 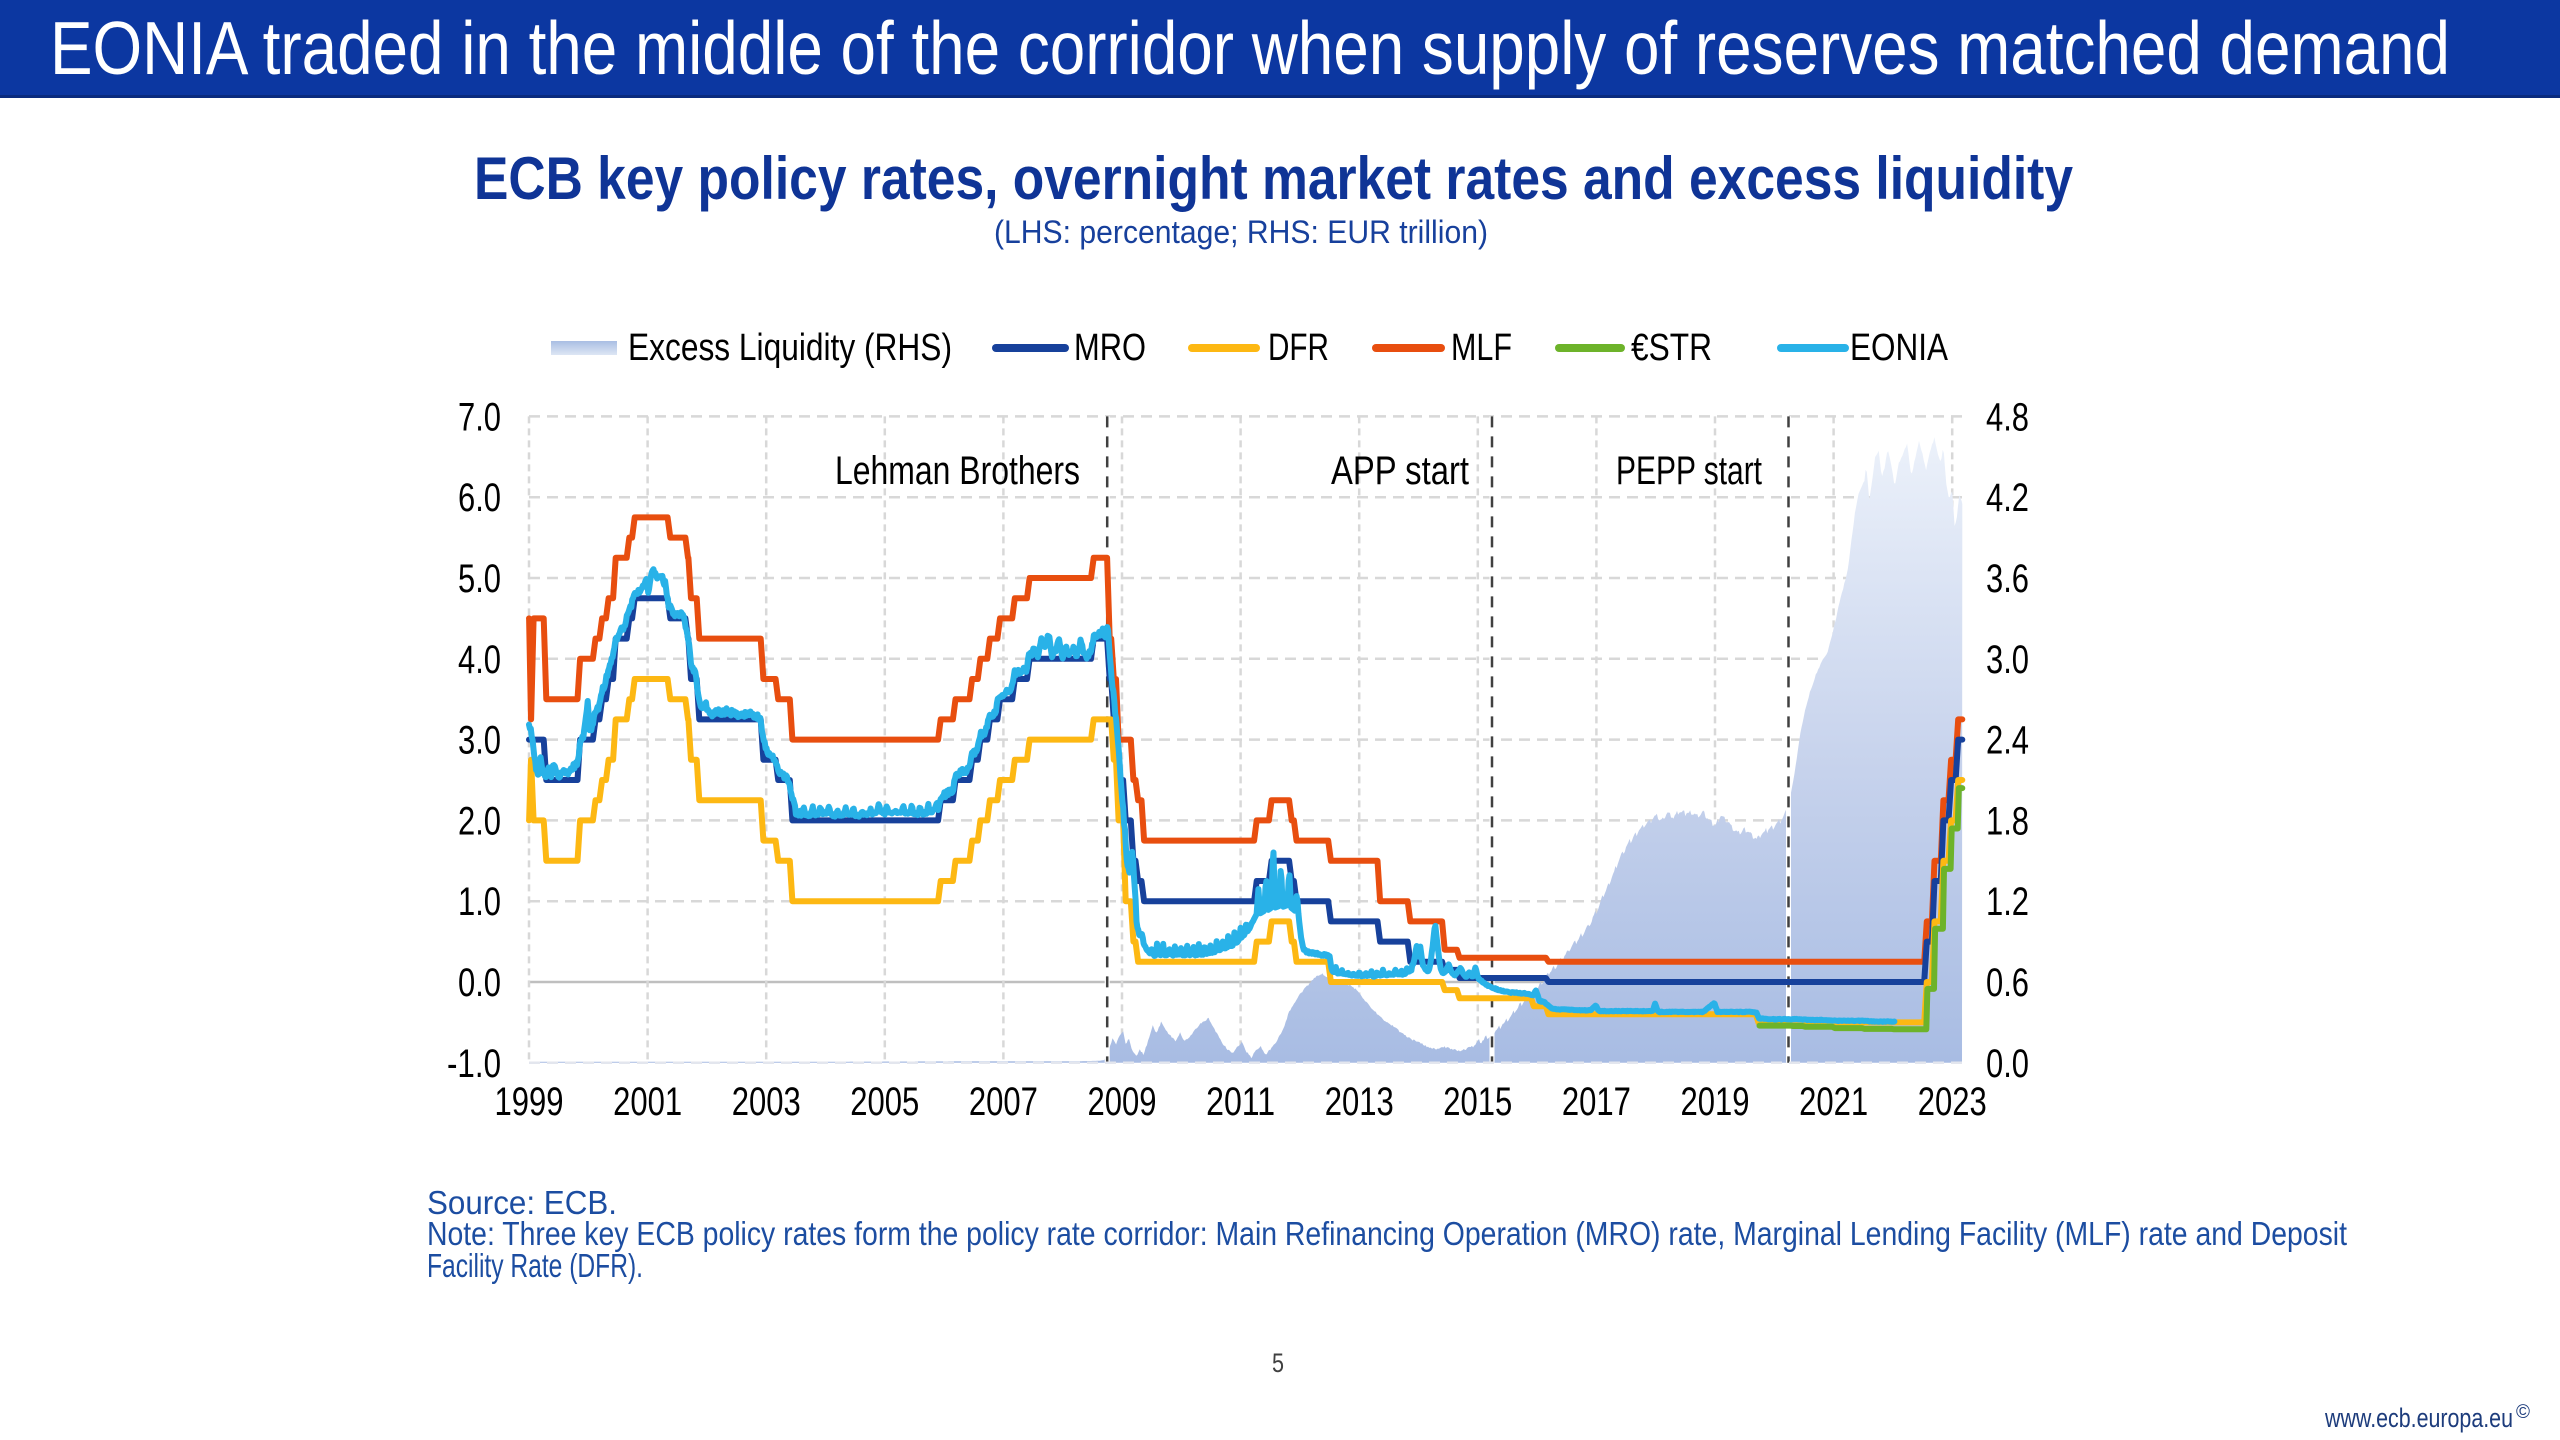 I want to click on svg-text: 2013, so click(x=1359, y=1102).